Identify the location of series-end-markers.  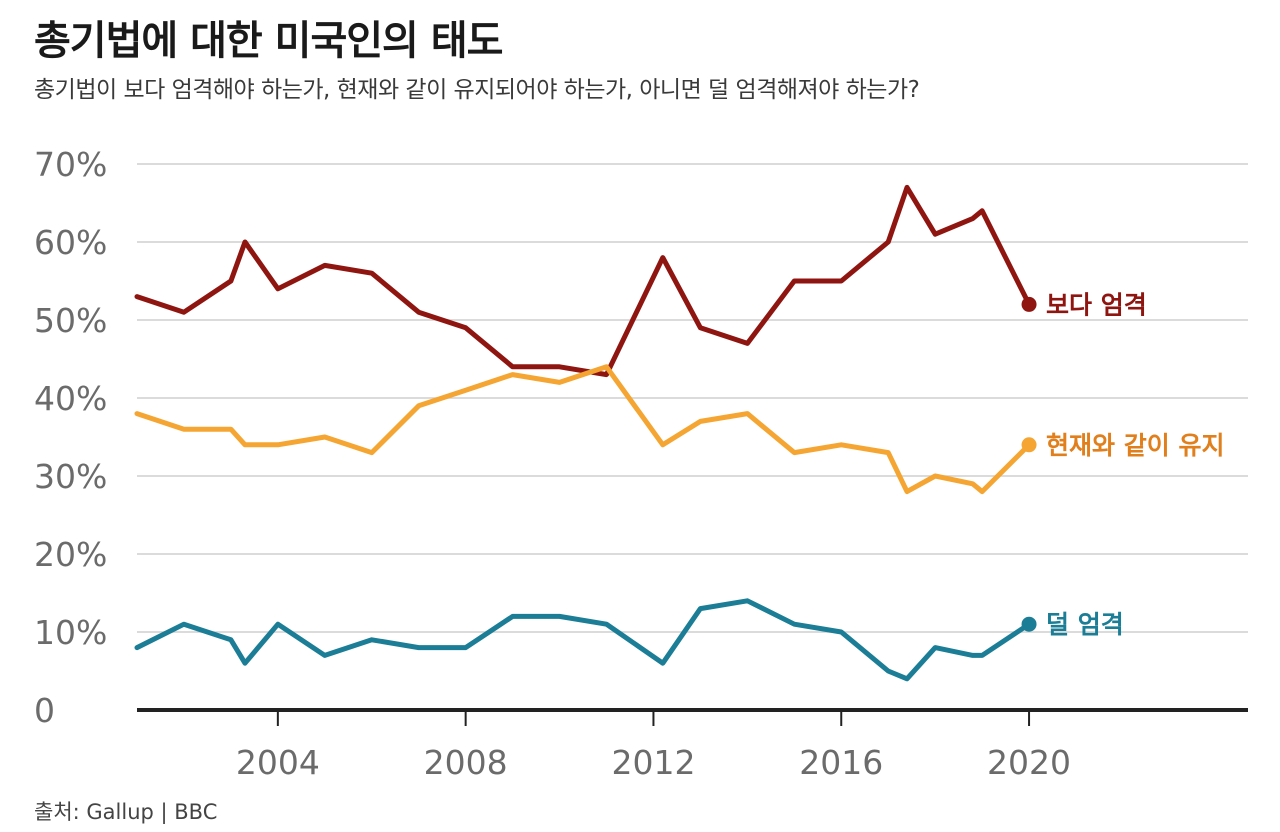
(1029, 464).